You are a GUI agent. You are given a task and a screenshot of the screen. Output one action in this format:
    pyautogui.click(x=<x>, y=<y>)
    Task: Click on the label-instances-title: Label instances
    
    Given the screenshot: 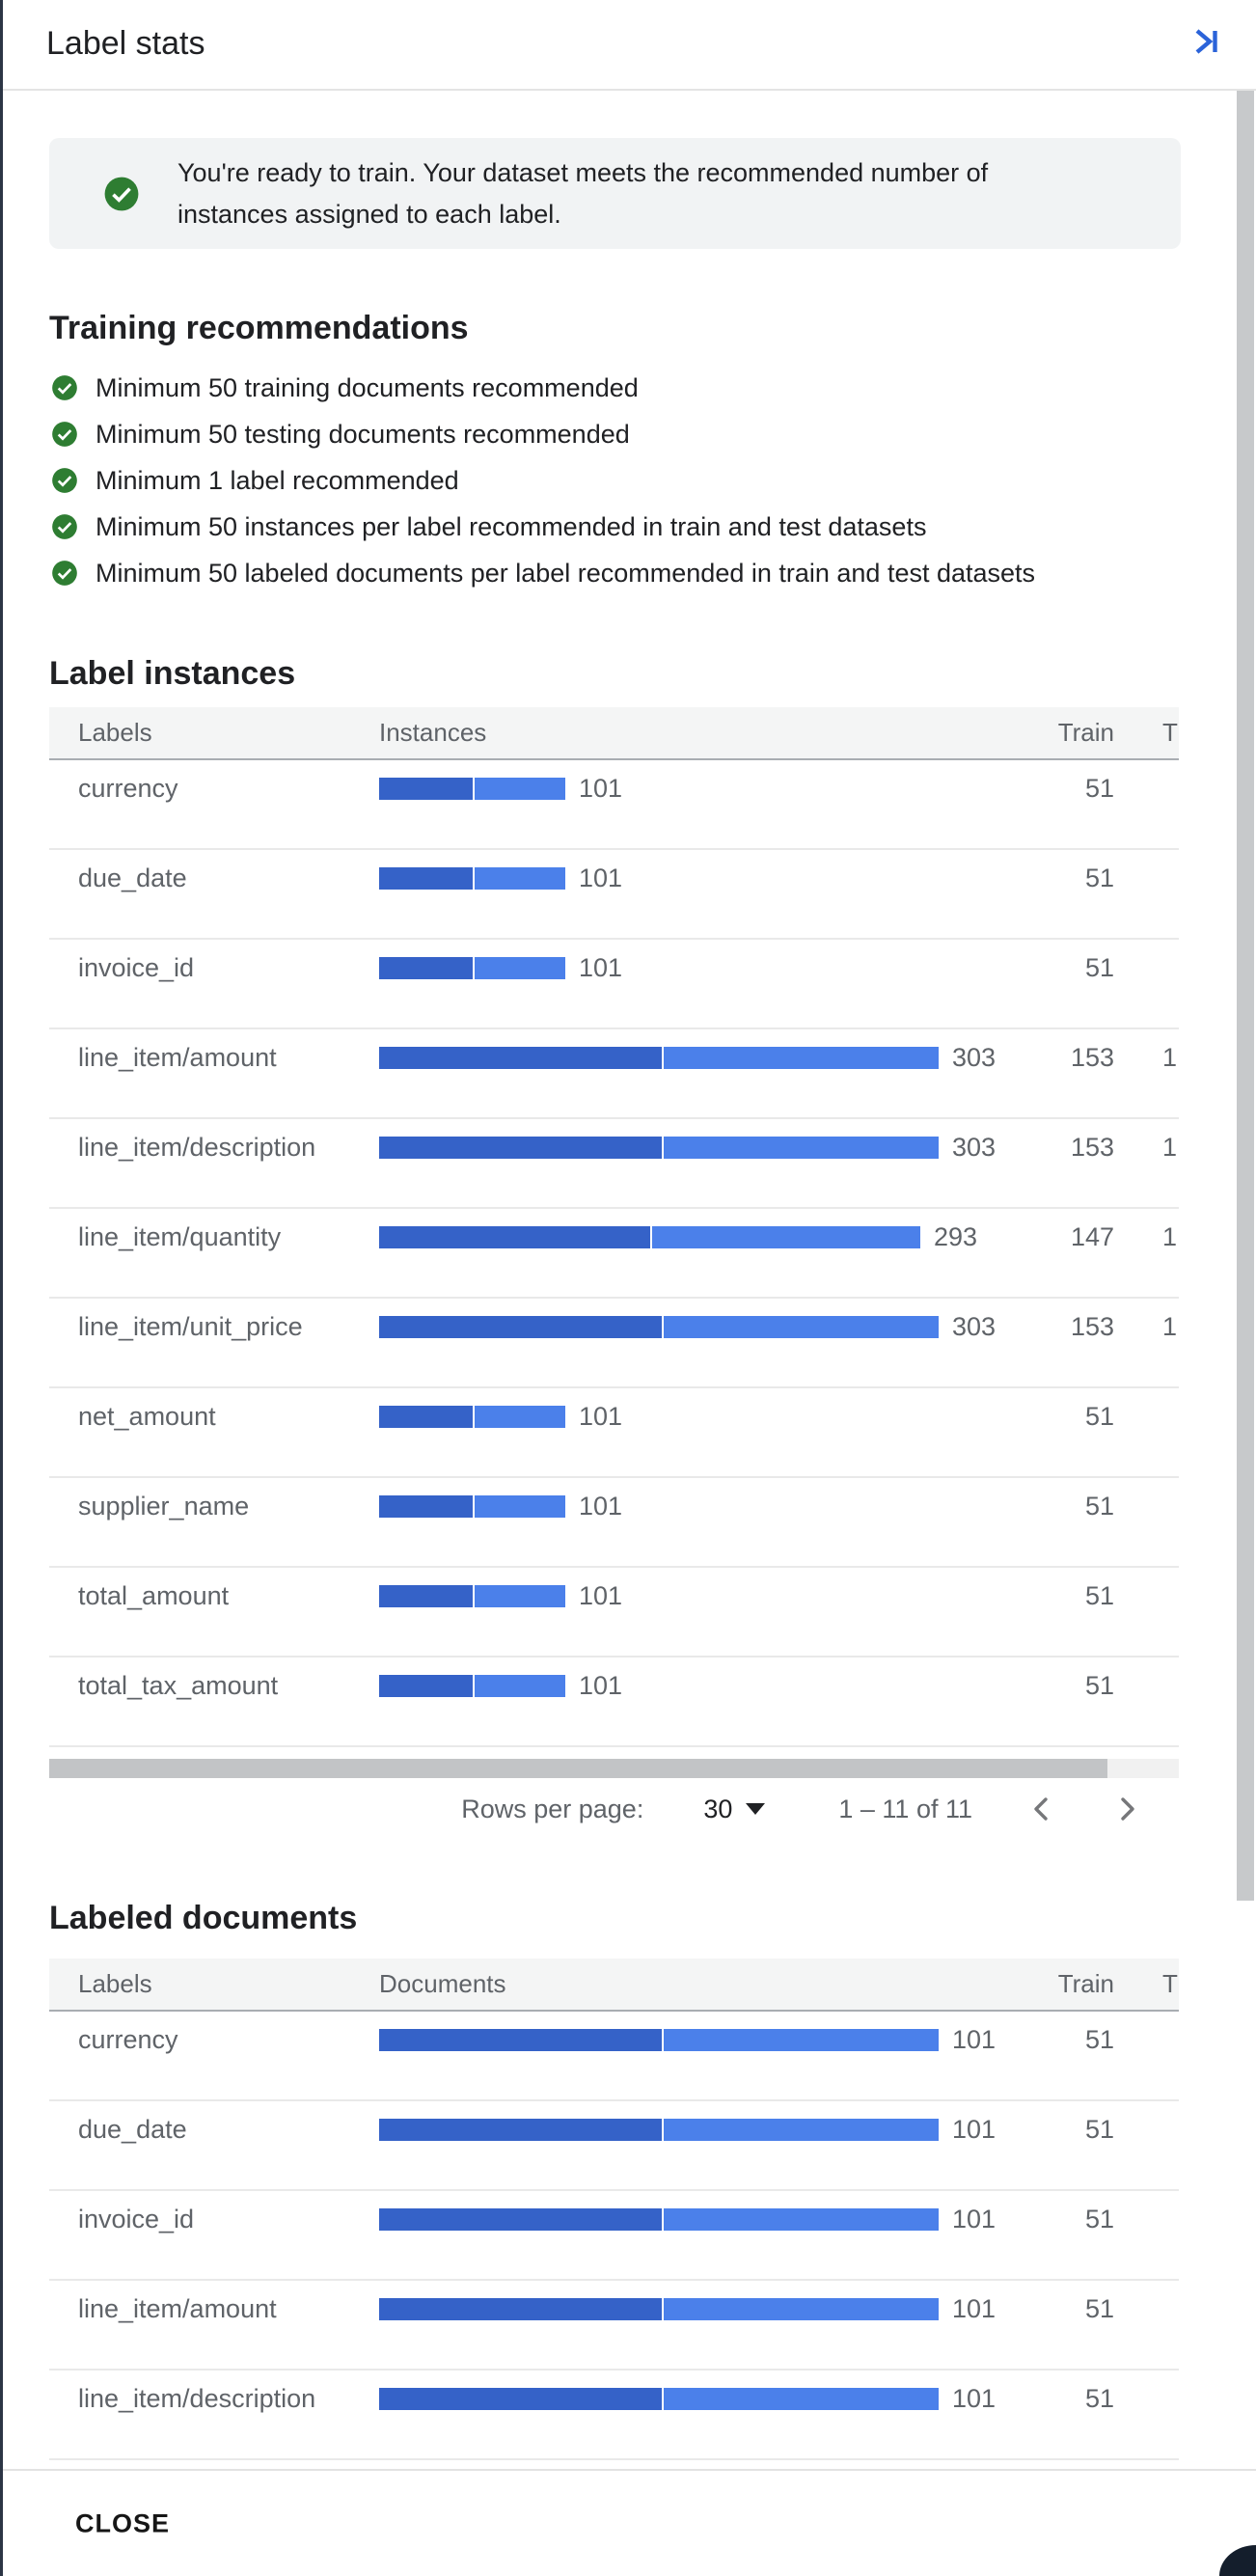 What is the action you would take?
    pyautogui.click(x=172, y=674)
    